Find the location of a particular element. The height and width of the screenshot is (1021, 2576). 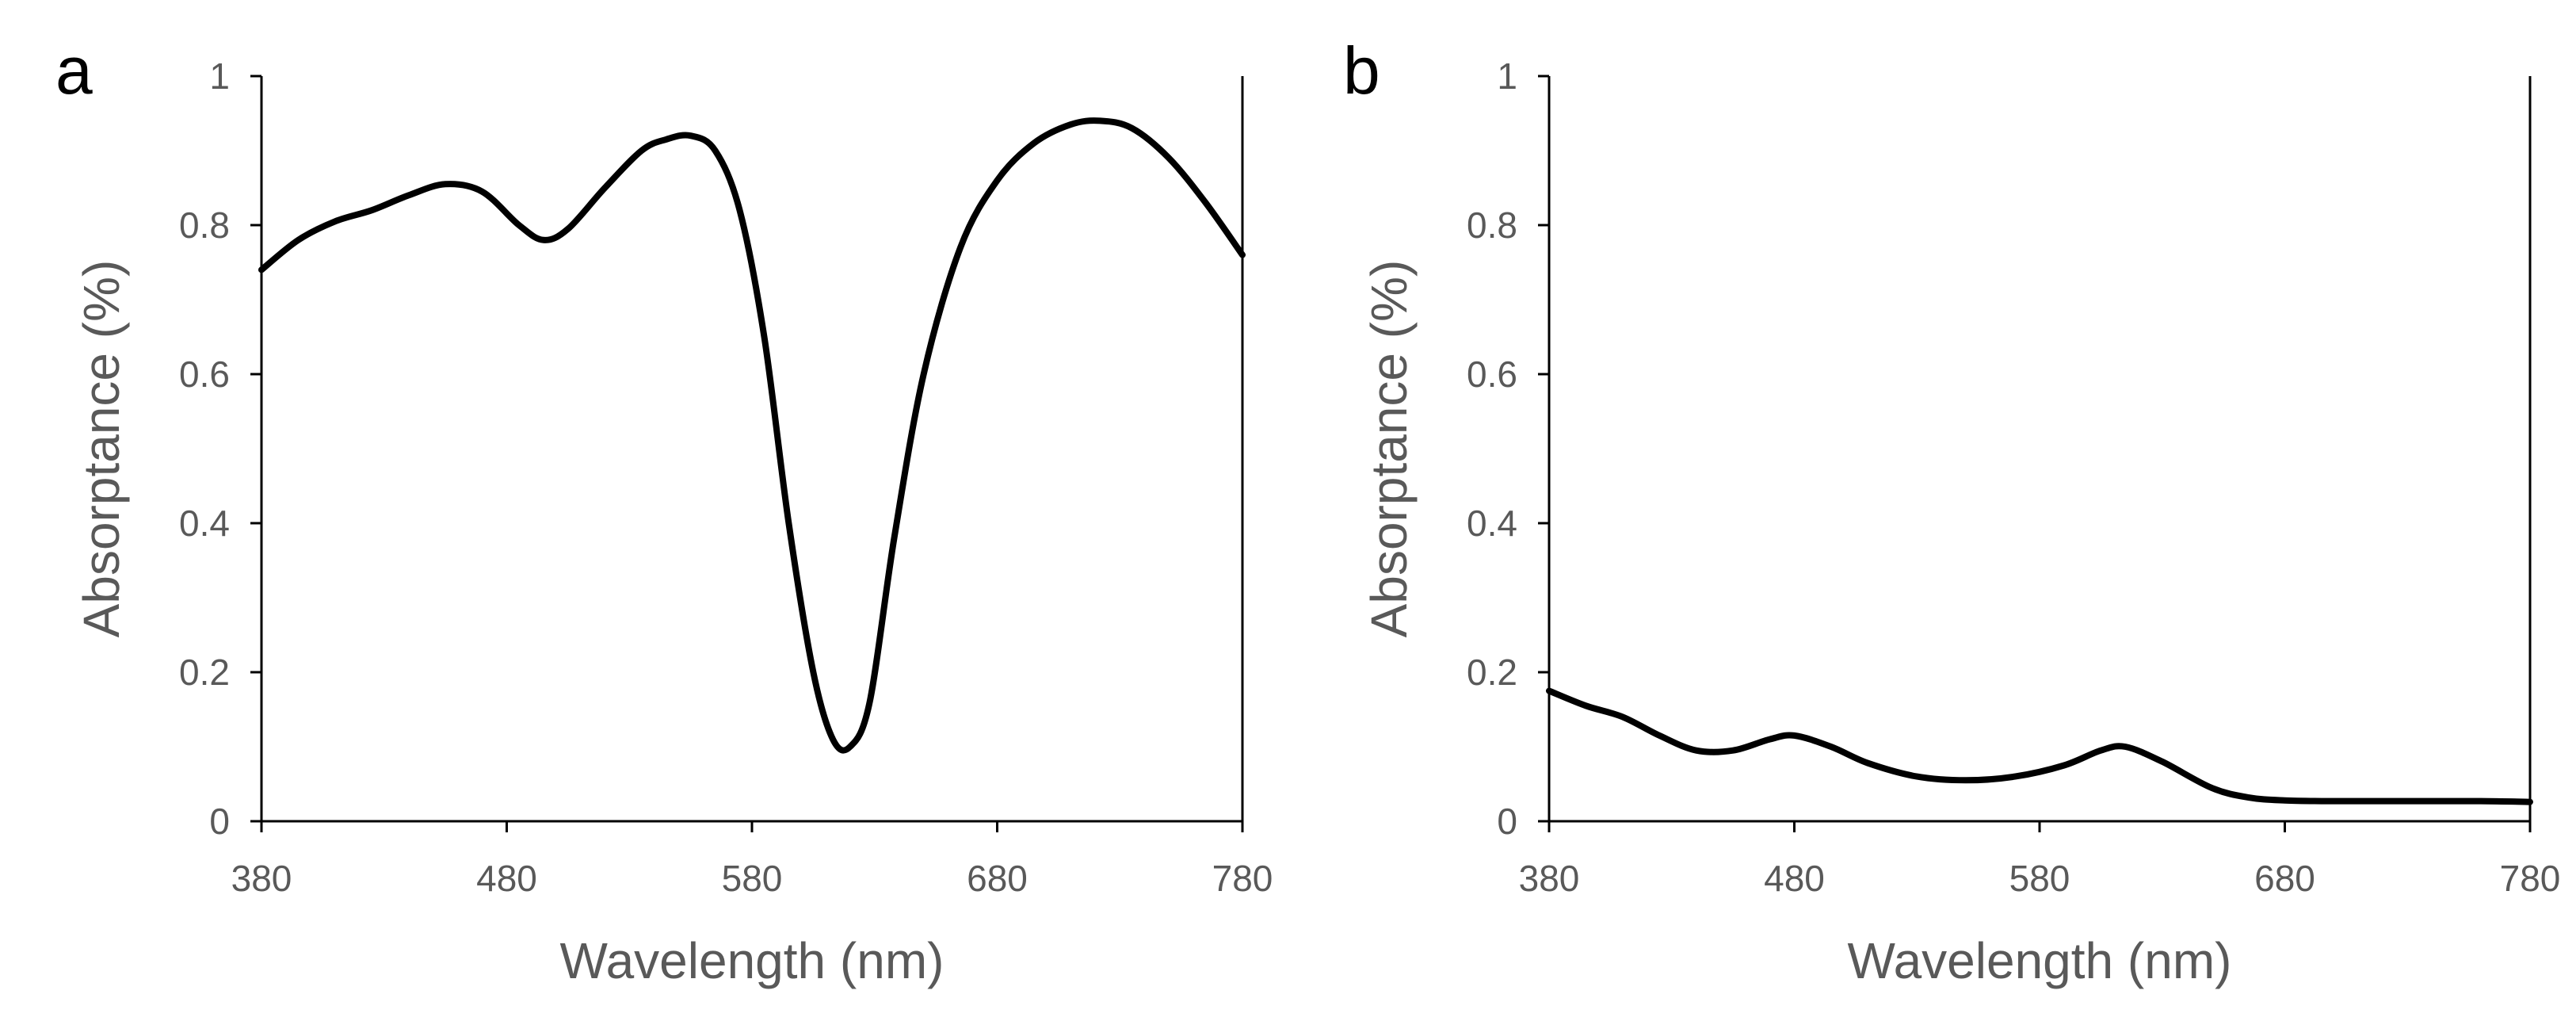

x-tick-label-a: 580 is located at coordinates (752, 878).